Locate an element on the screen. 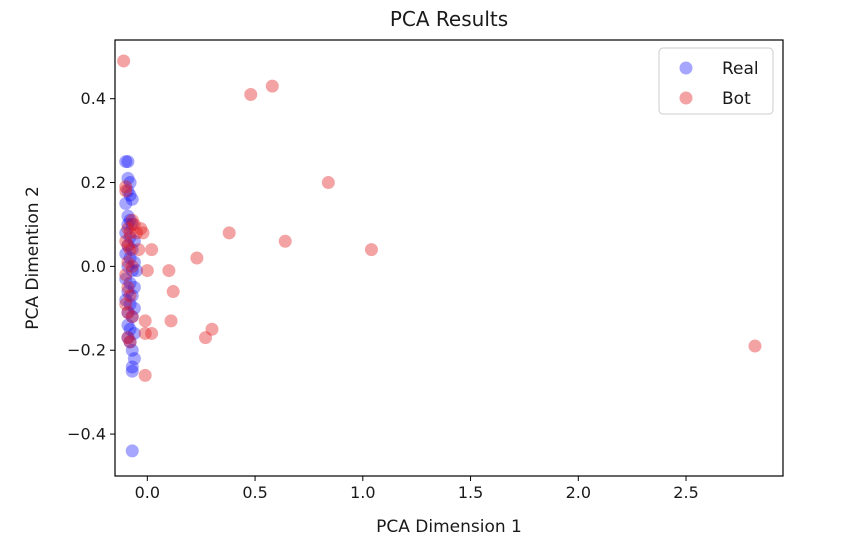  legend-marker-bot is located at coordinates (686, 98).